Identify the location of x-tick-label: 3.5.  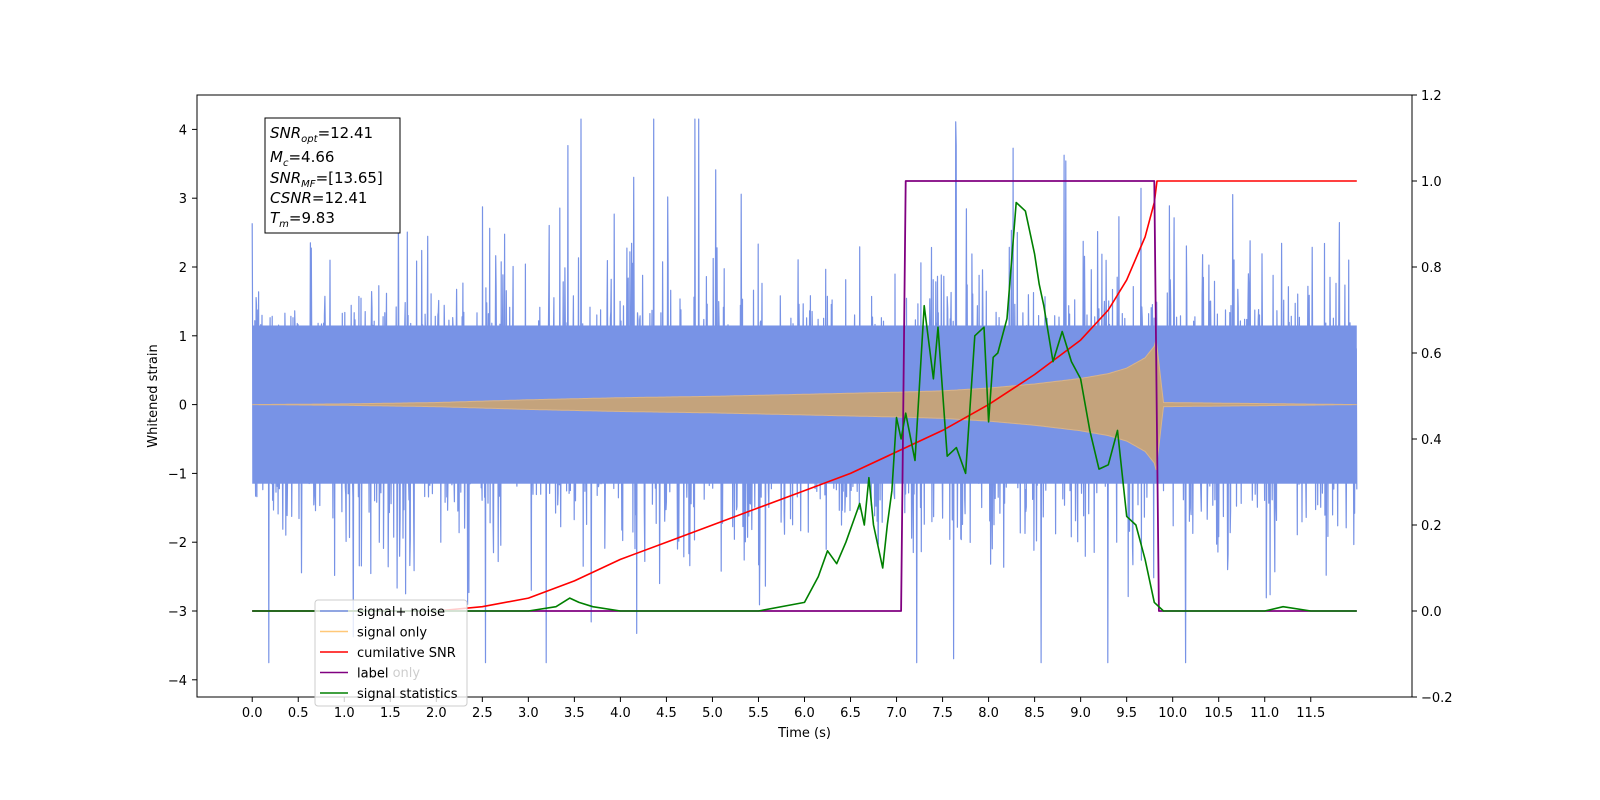
(574, 713).